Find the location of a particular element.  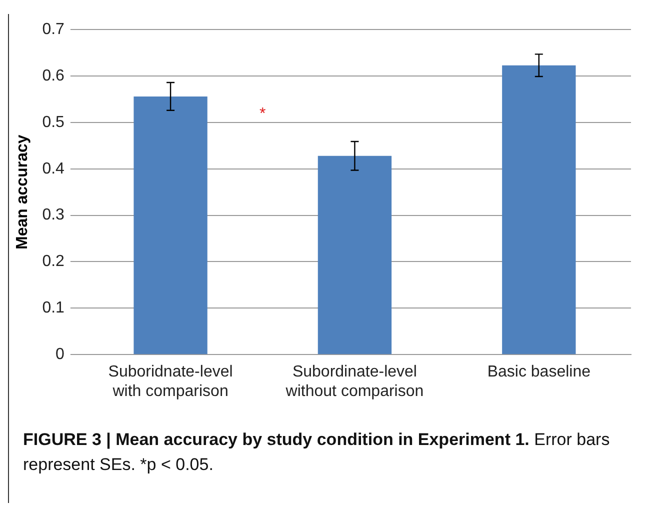

y-tick-label: 0.3 is located at coordinates (53, 215).